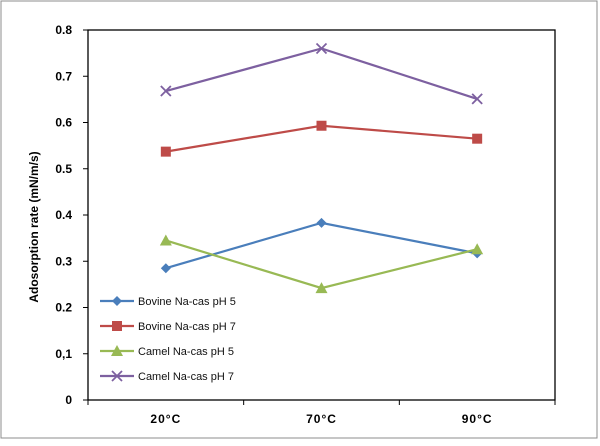 Image resolution: width=600 pixels, height=446 pixels. I want to click on y-tick-label: 0.5, so click(63, 169).